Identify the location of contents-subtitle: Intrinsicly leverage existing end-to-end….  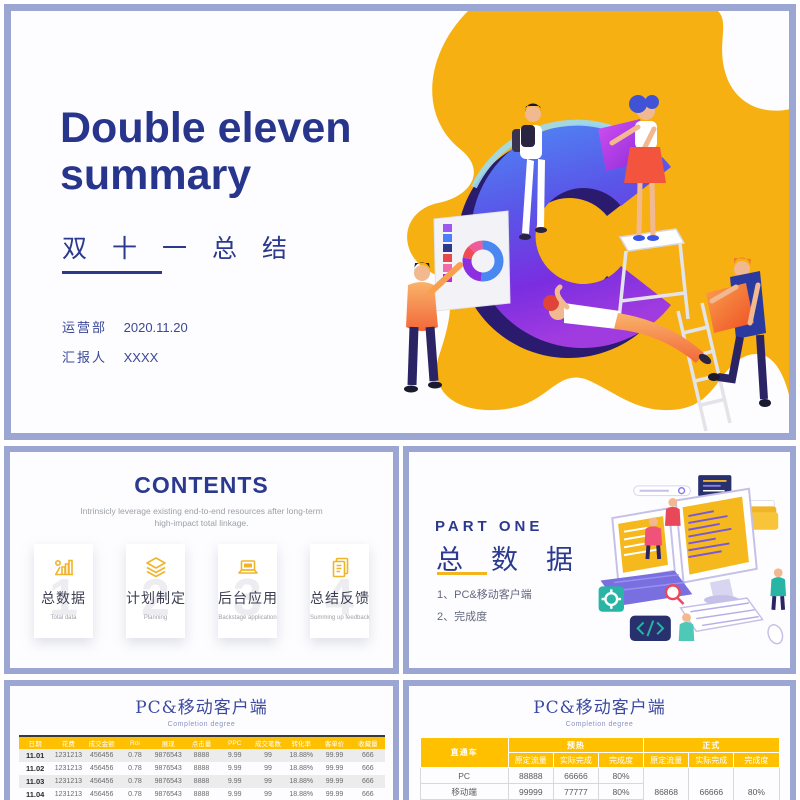
(202, 517).